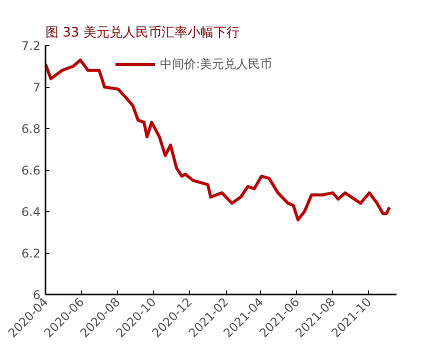 This screenshot has width=426, height=344. What do you see at coordinates (31, 46) in the screenshot?
I see `y-tick-label: 7.2` at bounding box center [31, 46].